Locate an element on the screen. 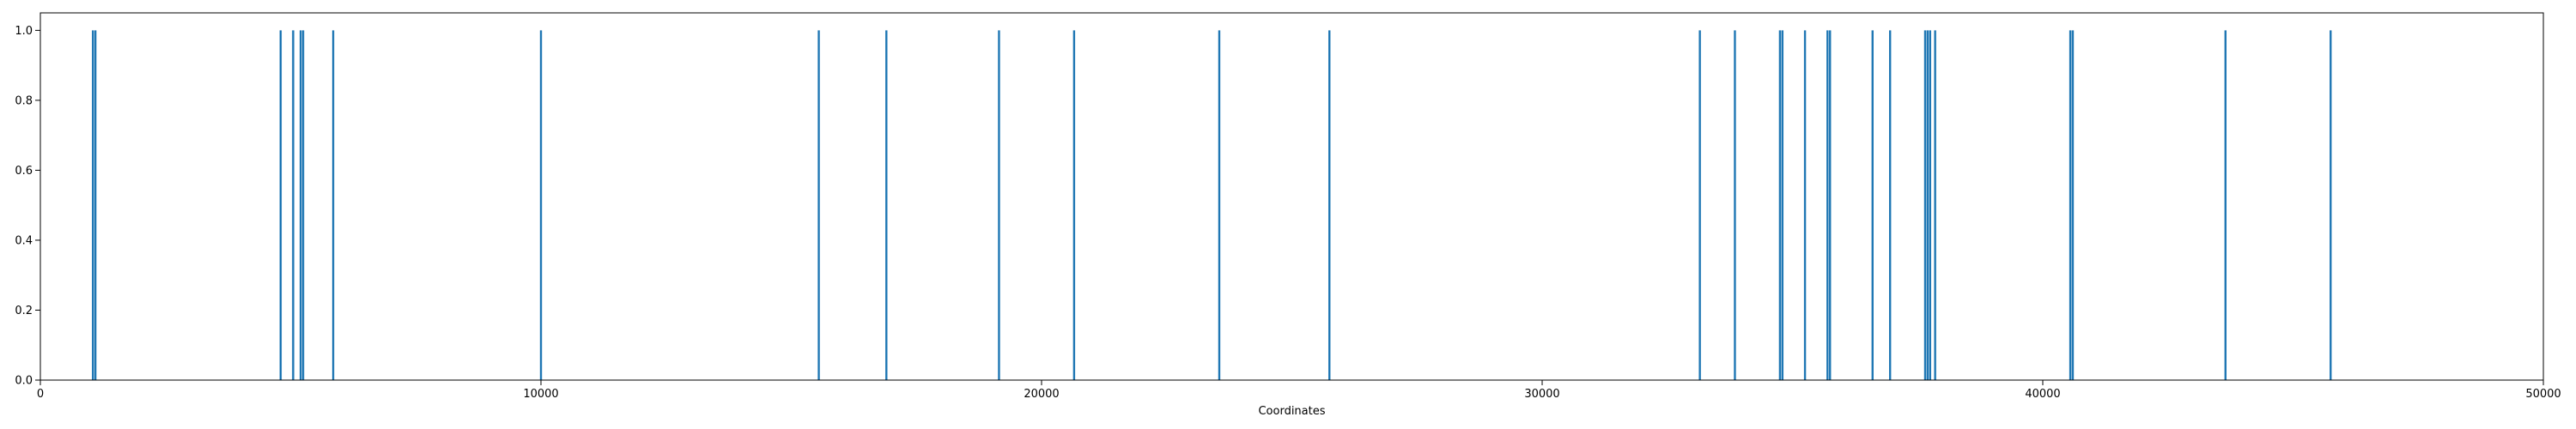 This screenshot has height=429, width=2576. x-tick-label: 10000 is located at coordinates (541, 394).